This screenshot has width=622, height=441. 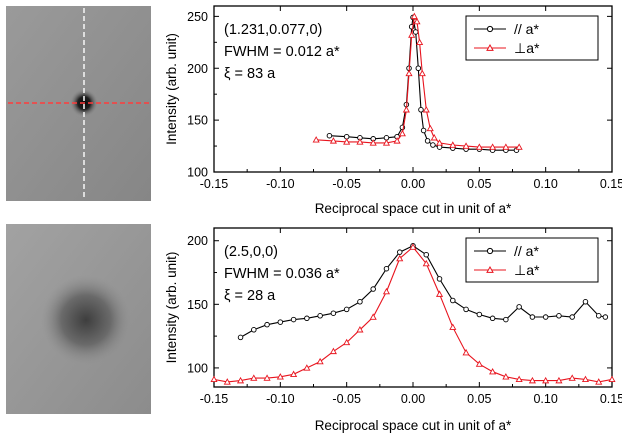 What do you see at coordinates (282, 274) in the screenshot?
I see `annotation: FWHM = 0.036 a*` at bounding box center [282, 274].